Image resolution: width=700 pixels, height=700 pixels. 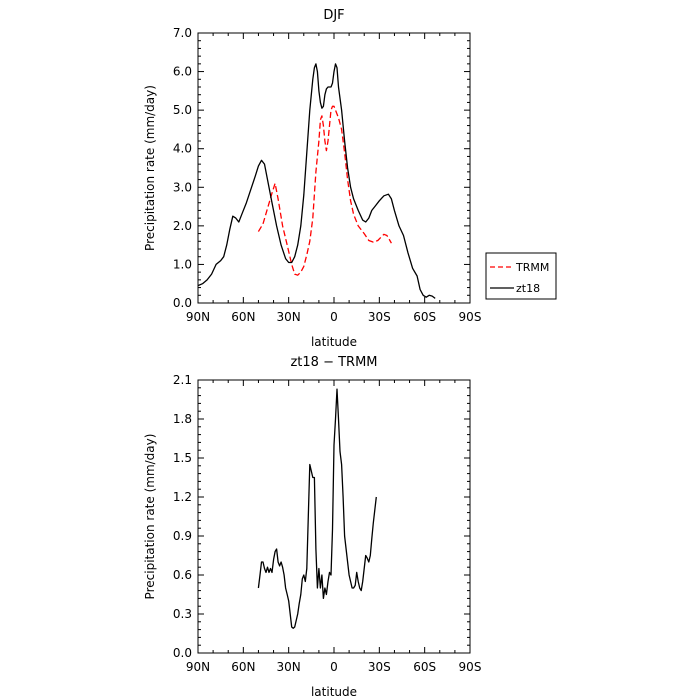 What do you see at coordinates (532, 267) in the screenshot?
I see `legend-label: TRMM` at bounding box center [532, 267].